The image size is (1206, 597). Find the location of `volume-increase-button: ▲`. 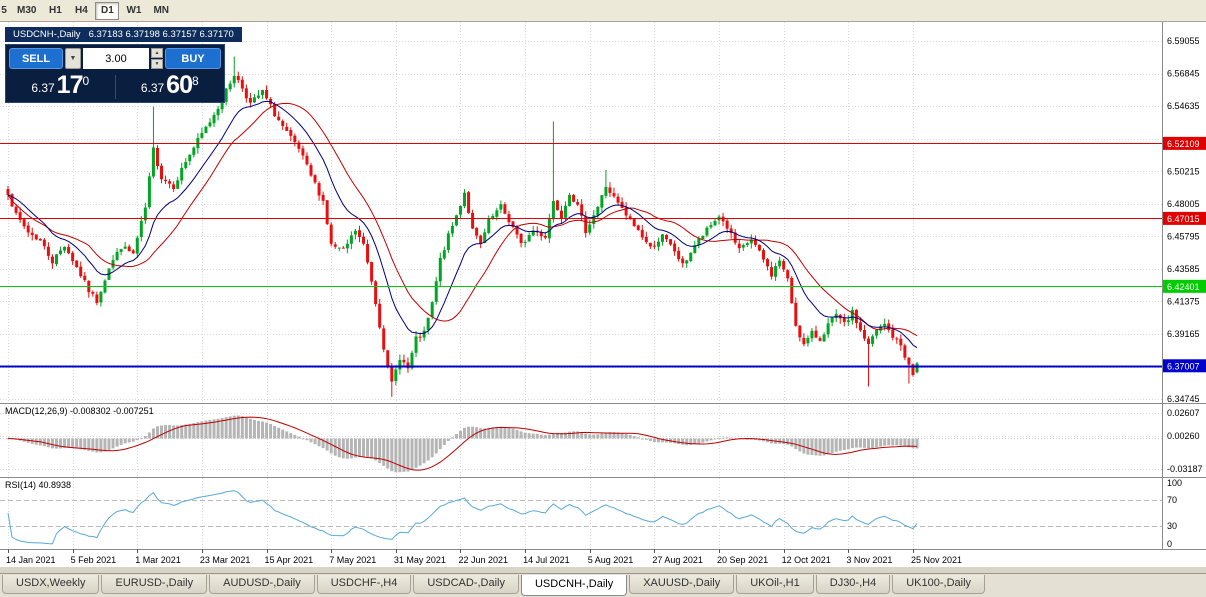

volume-increase-button: ▲ is located at coordinates (157, 53).